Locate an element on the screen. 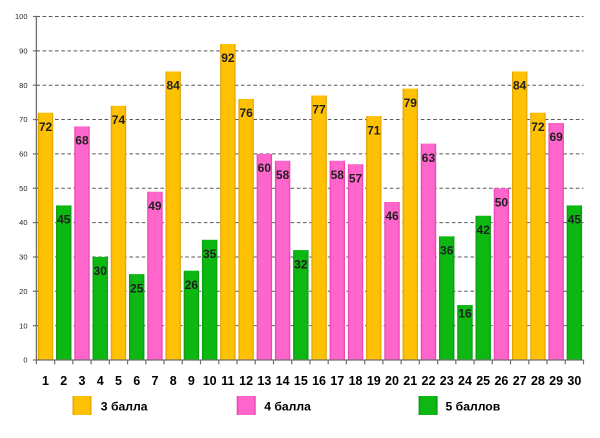  svg-text: 77 is located at coordinates (319, 110).